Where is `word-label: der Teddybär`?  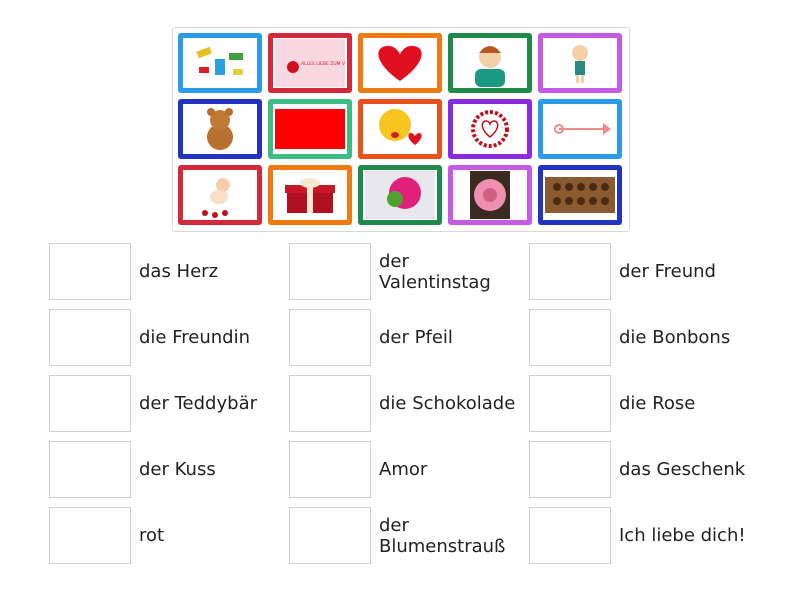
word-label: der Teddybär is located at coordinates (211, 403).